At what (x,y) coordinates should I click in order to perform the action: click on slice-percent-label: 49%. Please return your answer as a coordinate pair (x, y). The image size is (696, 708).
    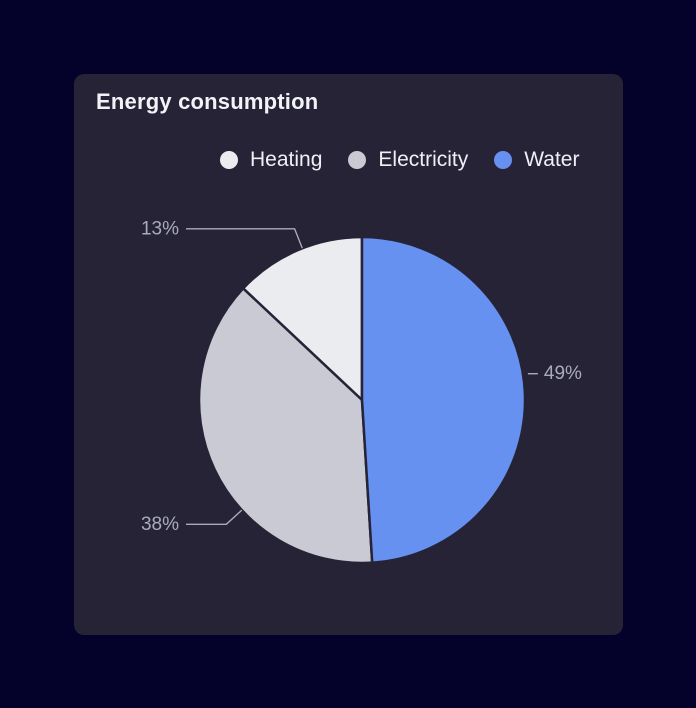
    Looking at the image, I should click on (563, 373).